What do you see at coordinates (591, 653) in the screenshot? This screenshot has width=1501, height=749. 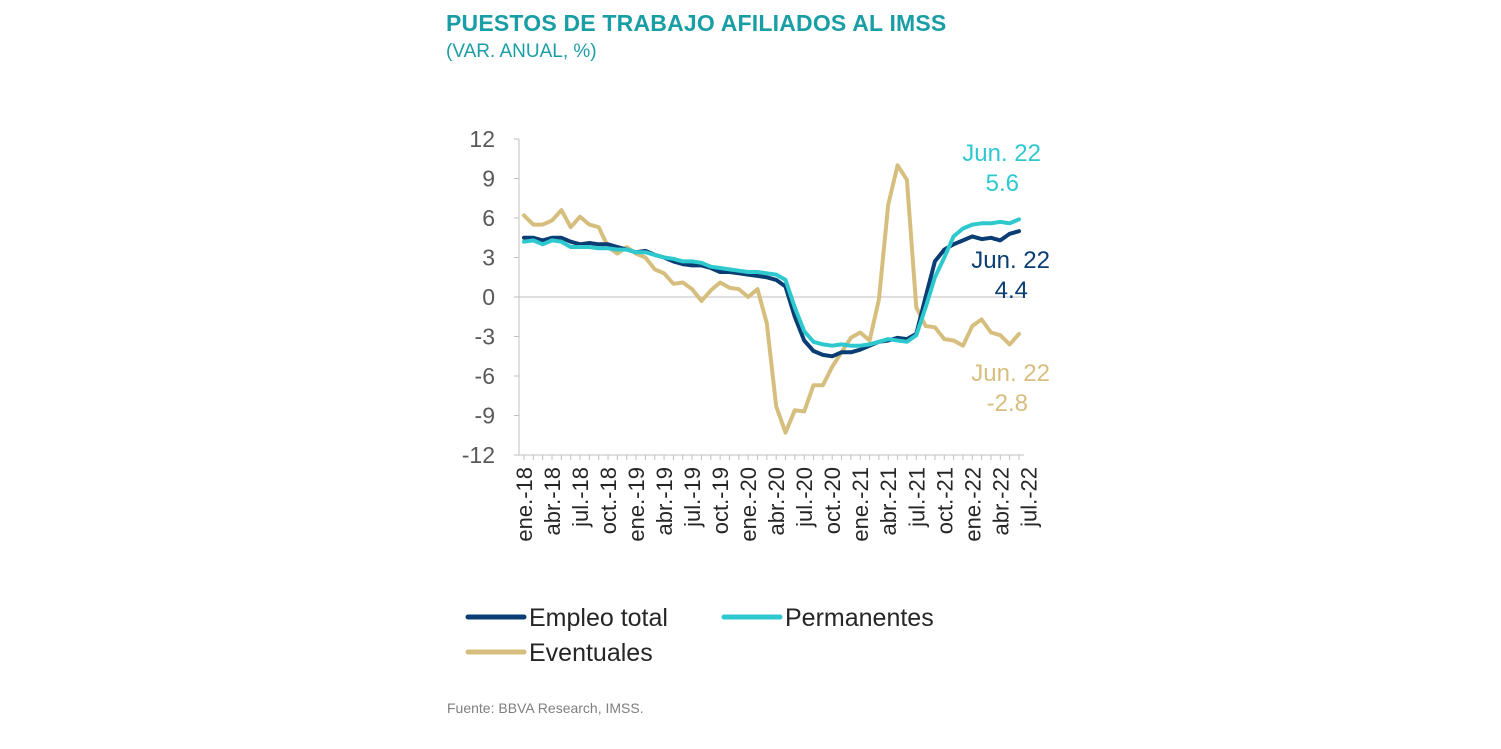 I see `legend-label: Eventuales` at bounding box center [591, 653].